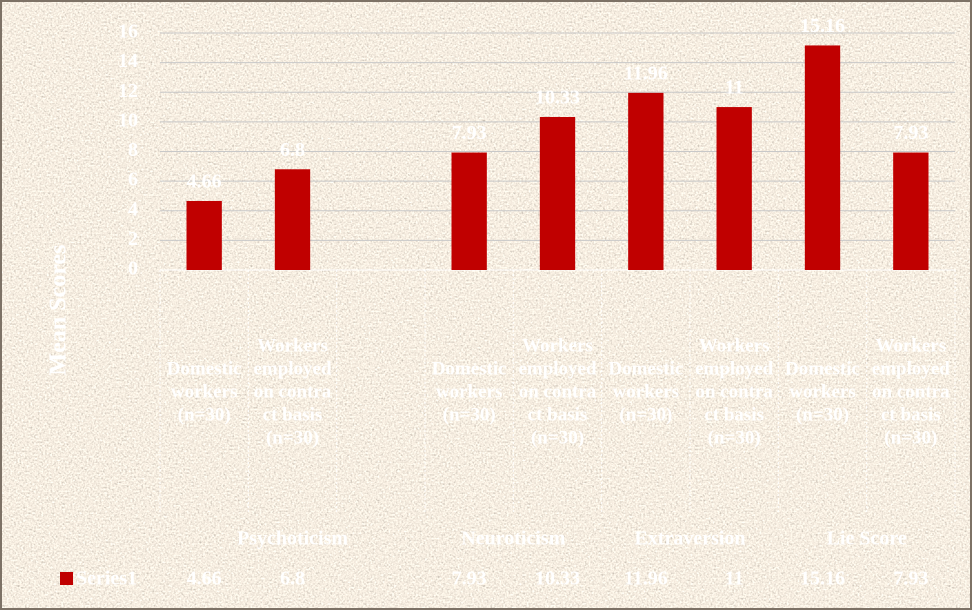  I want to click on group-label: Extraversion, so click(689, 539).